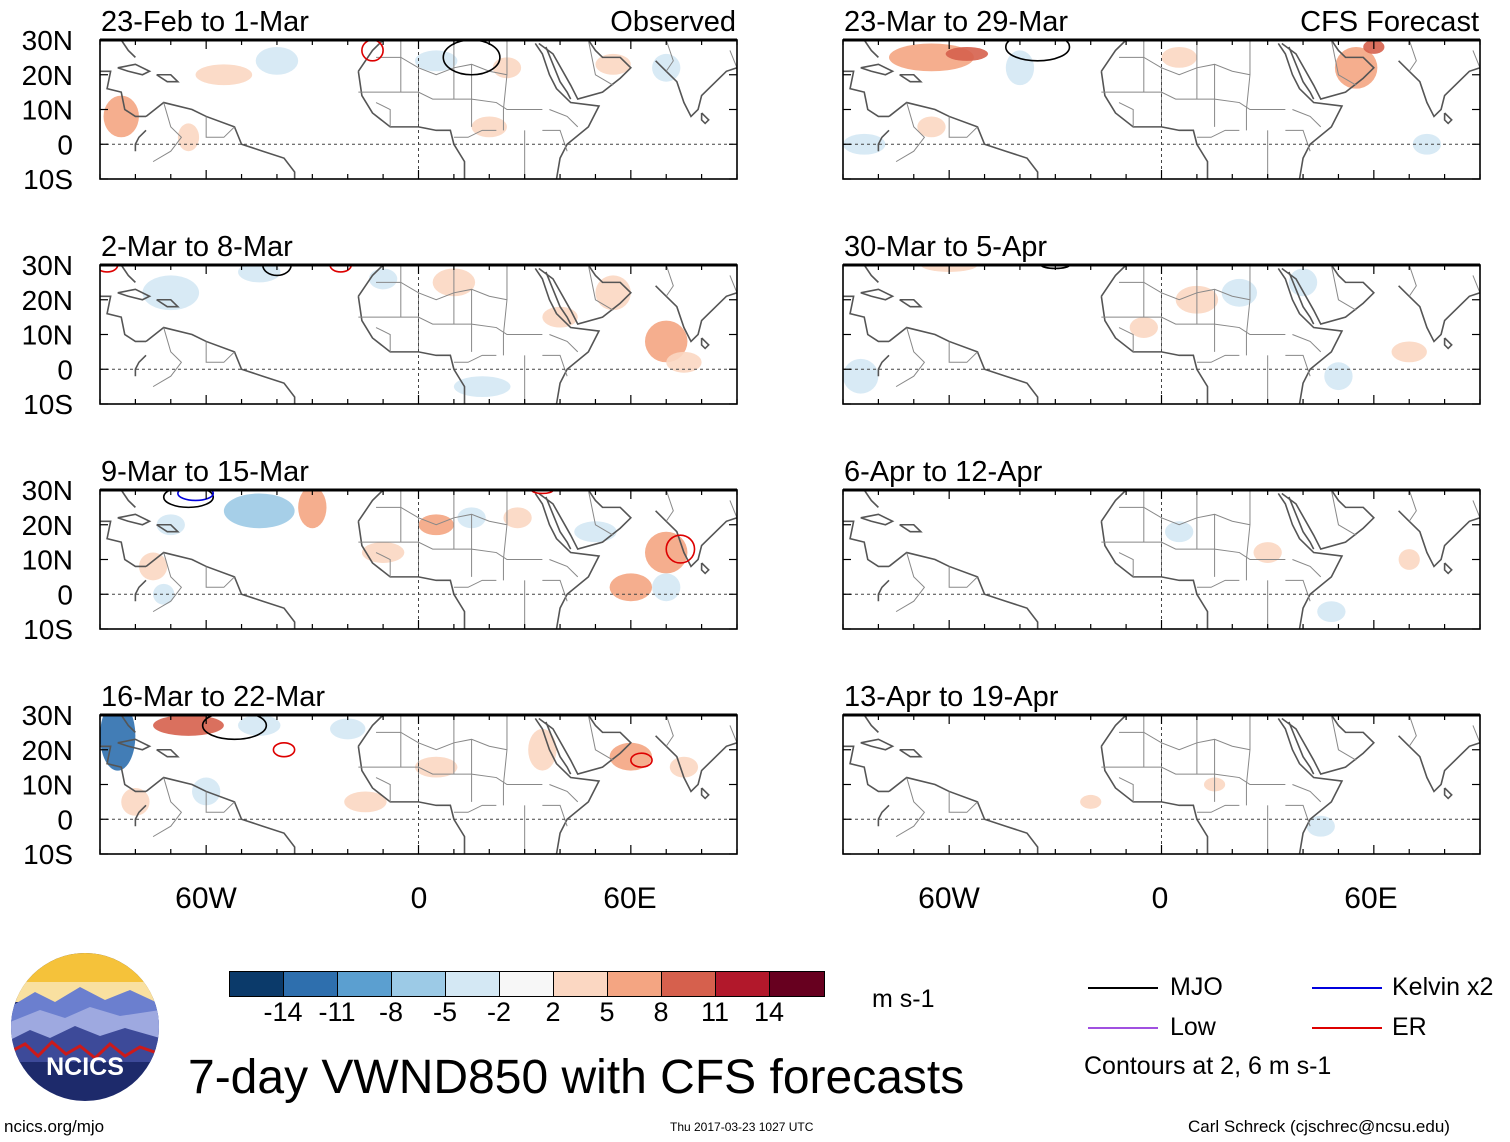 This screenshot has width=1510, height=1142. I want to click on colorbar-tick-label: 2, so click(553, 1012).